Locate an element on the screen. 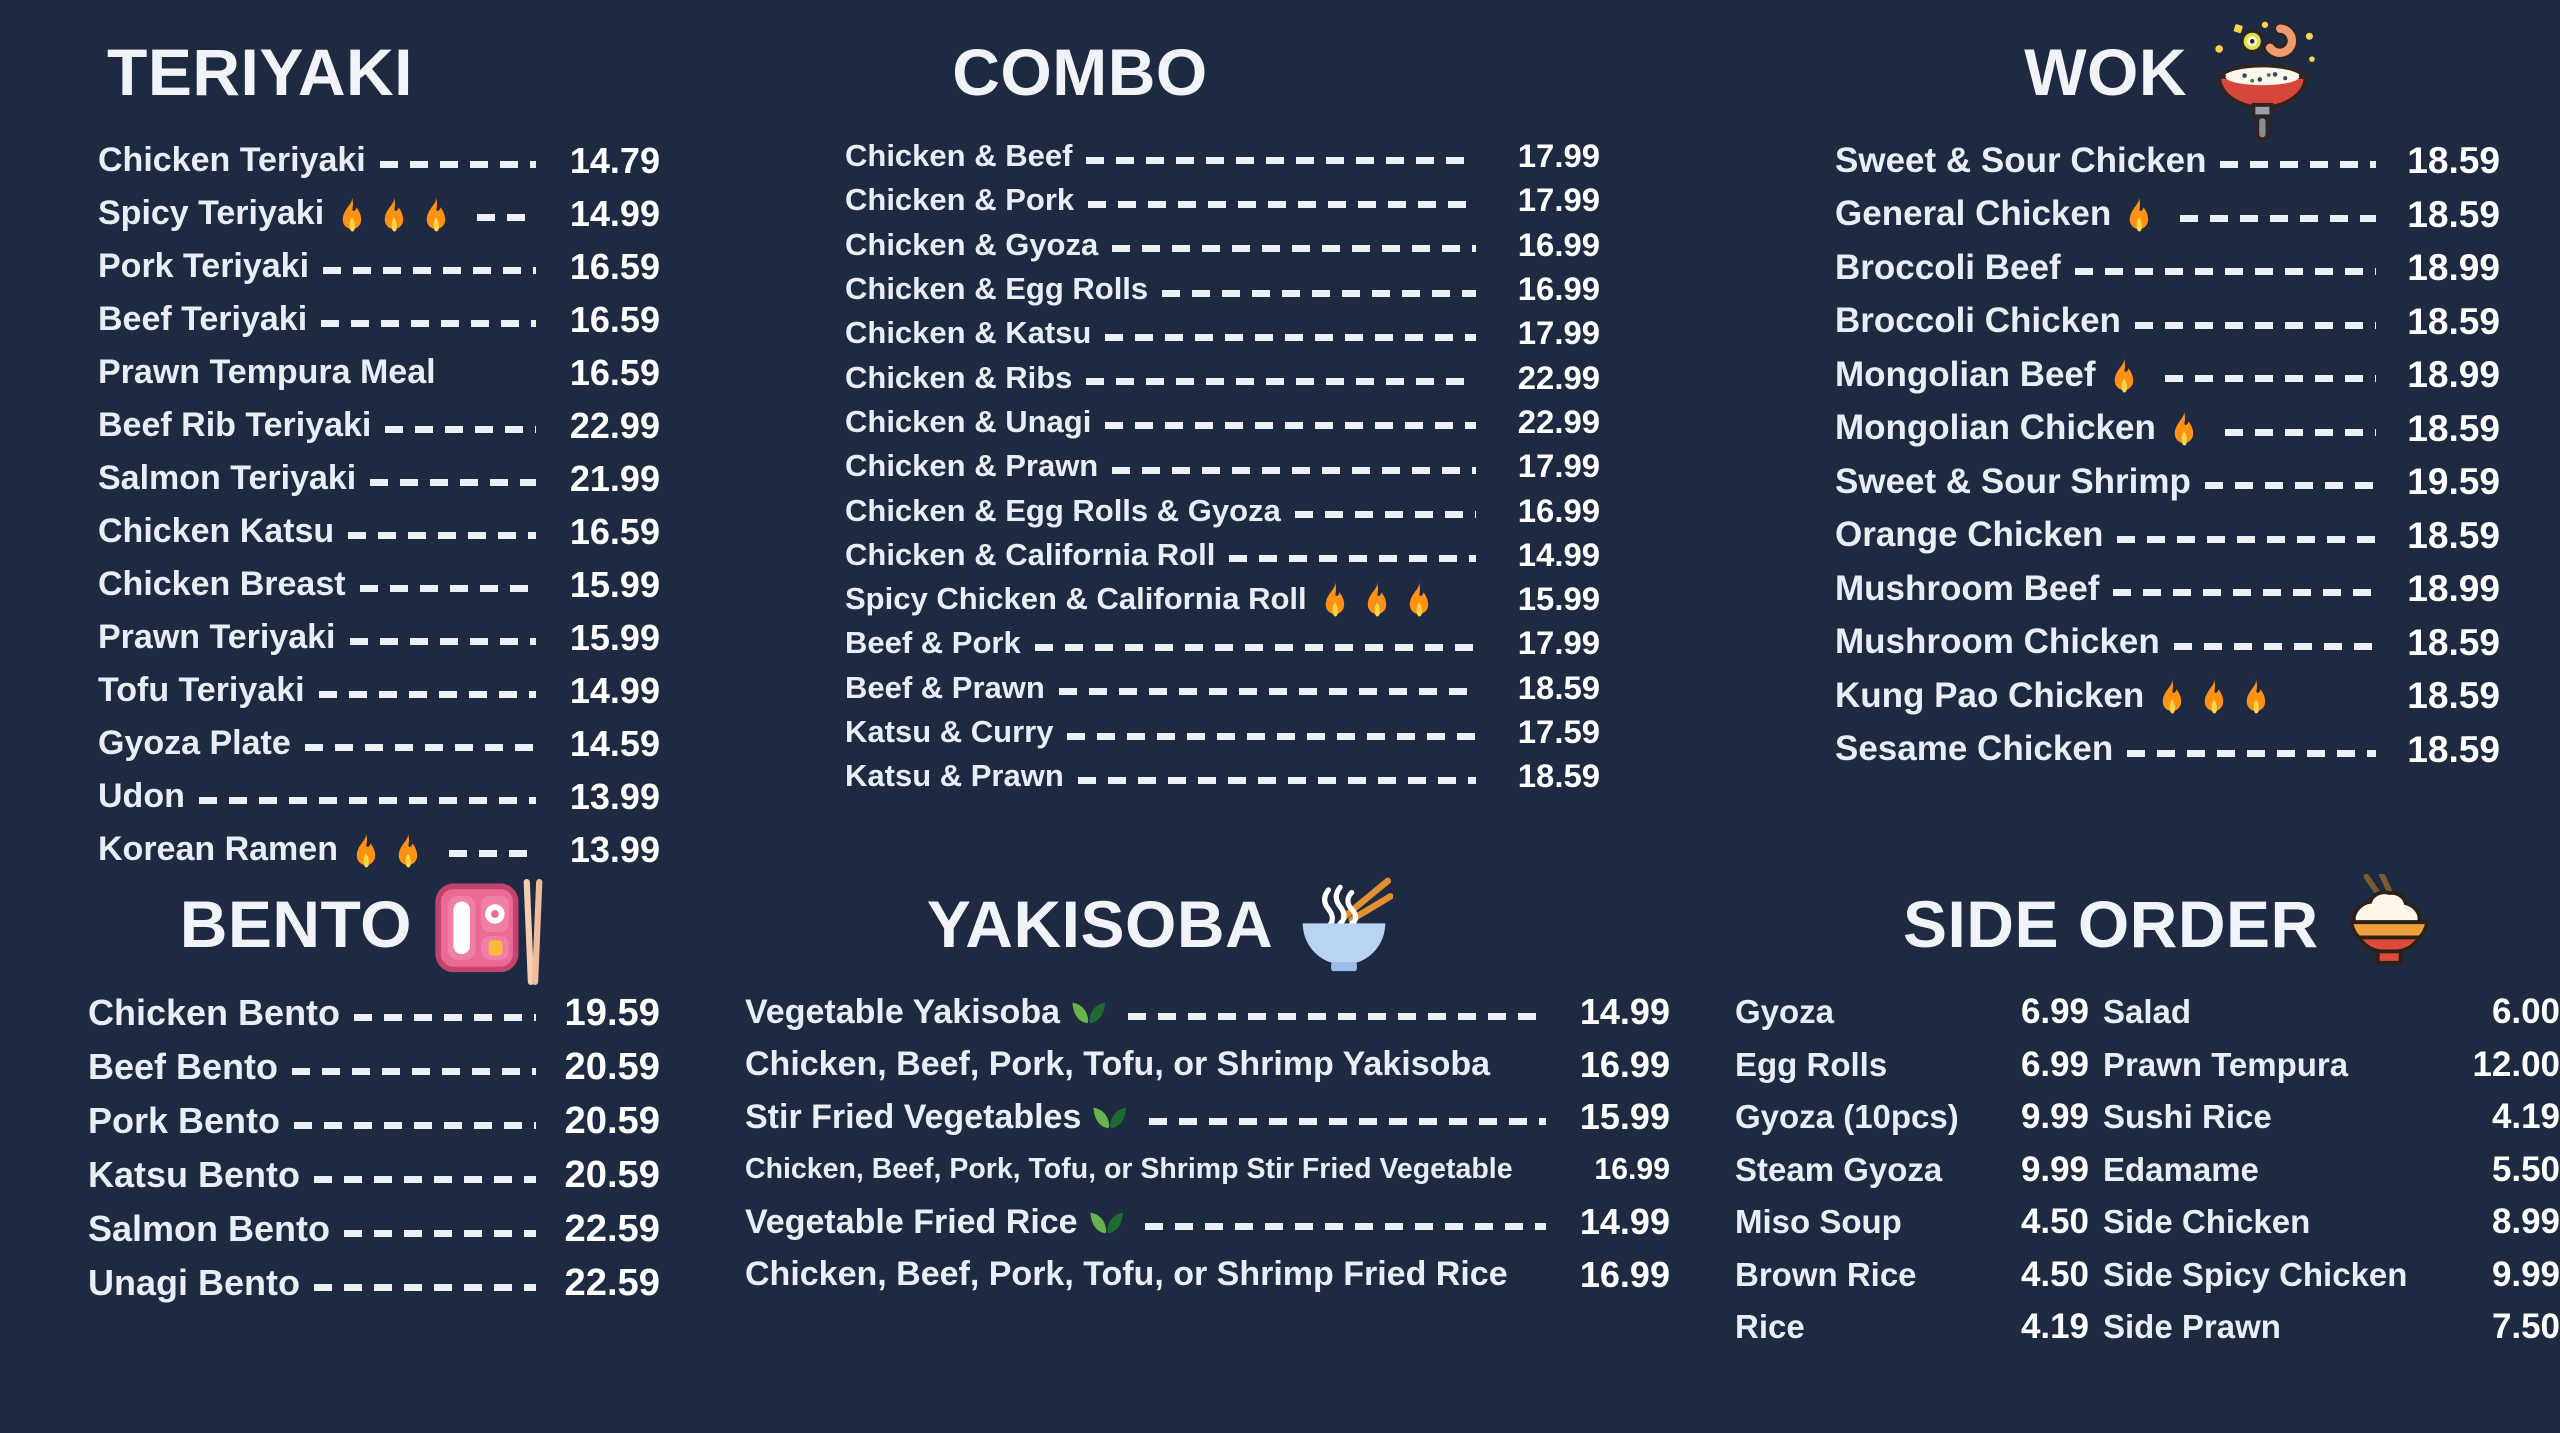 Image resolution: width=2560 pixels, height=1433 pixels. menu-item-row: Salmon Bento 22.59 is located at coordinates (374, 1229).